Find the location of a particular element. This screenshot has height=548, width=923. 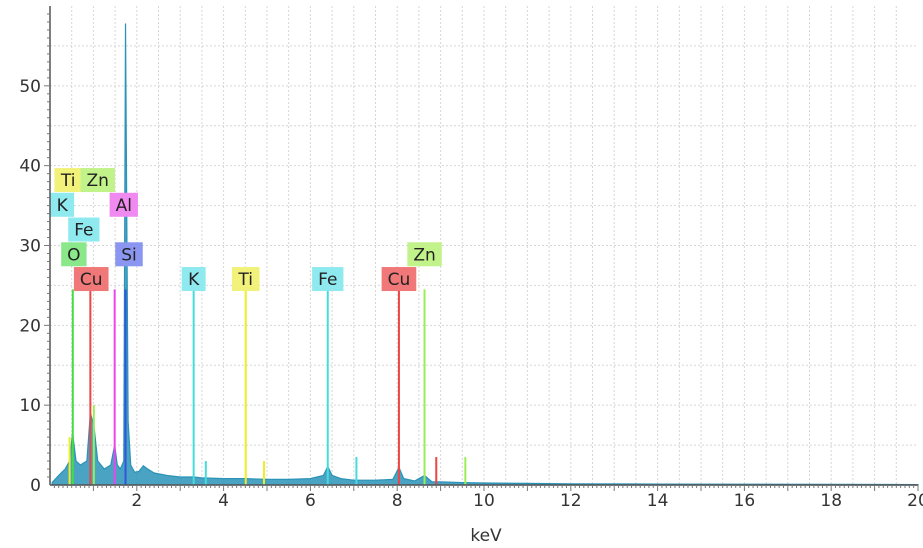

y-tick-label: 0 is located at coordinates (35, 486).